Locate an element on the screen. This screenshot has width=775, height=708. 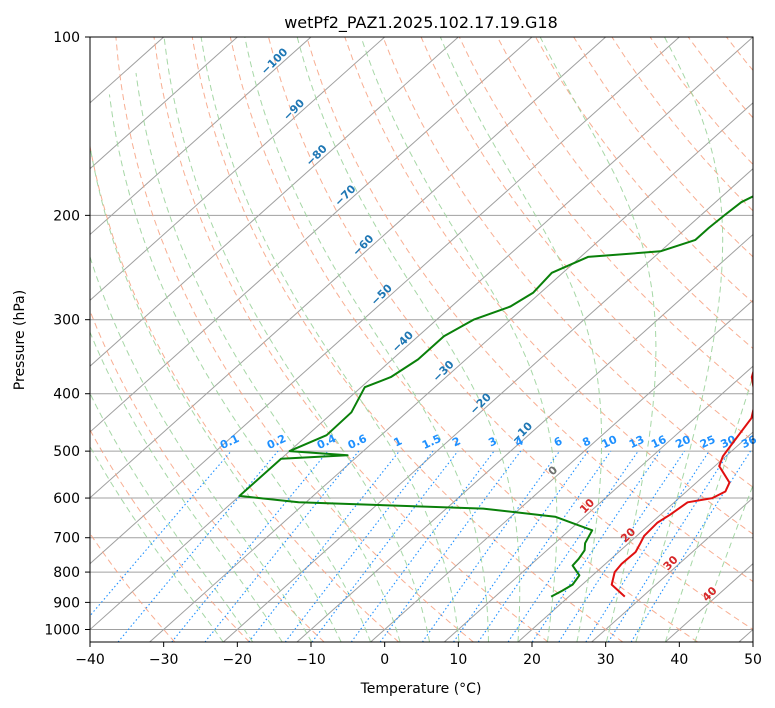
y-tick-label: 300 is located at coordinates (66, 321).